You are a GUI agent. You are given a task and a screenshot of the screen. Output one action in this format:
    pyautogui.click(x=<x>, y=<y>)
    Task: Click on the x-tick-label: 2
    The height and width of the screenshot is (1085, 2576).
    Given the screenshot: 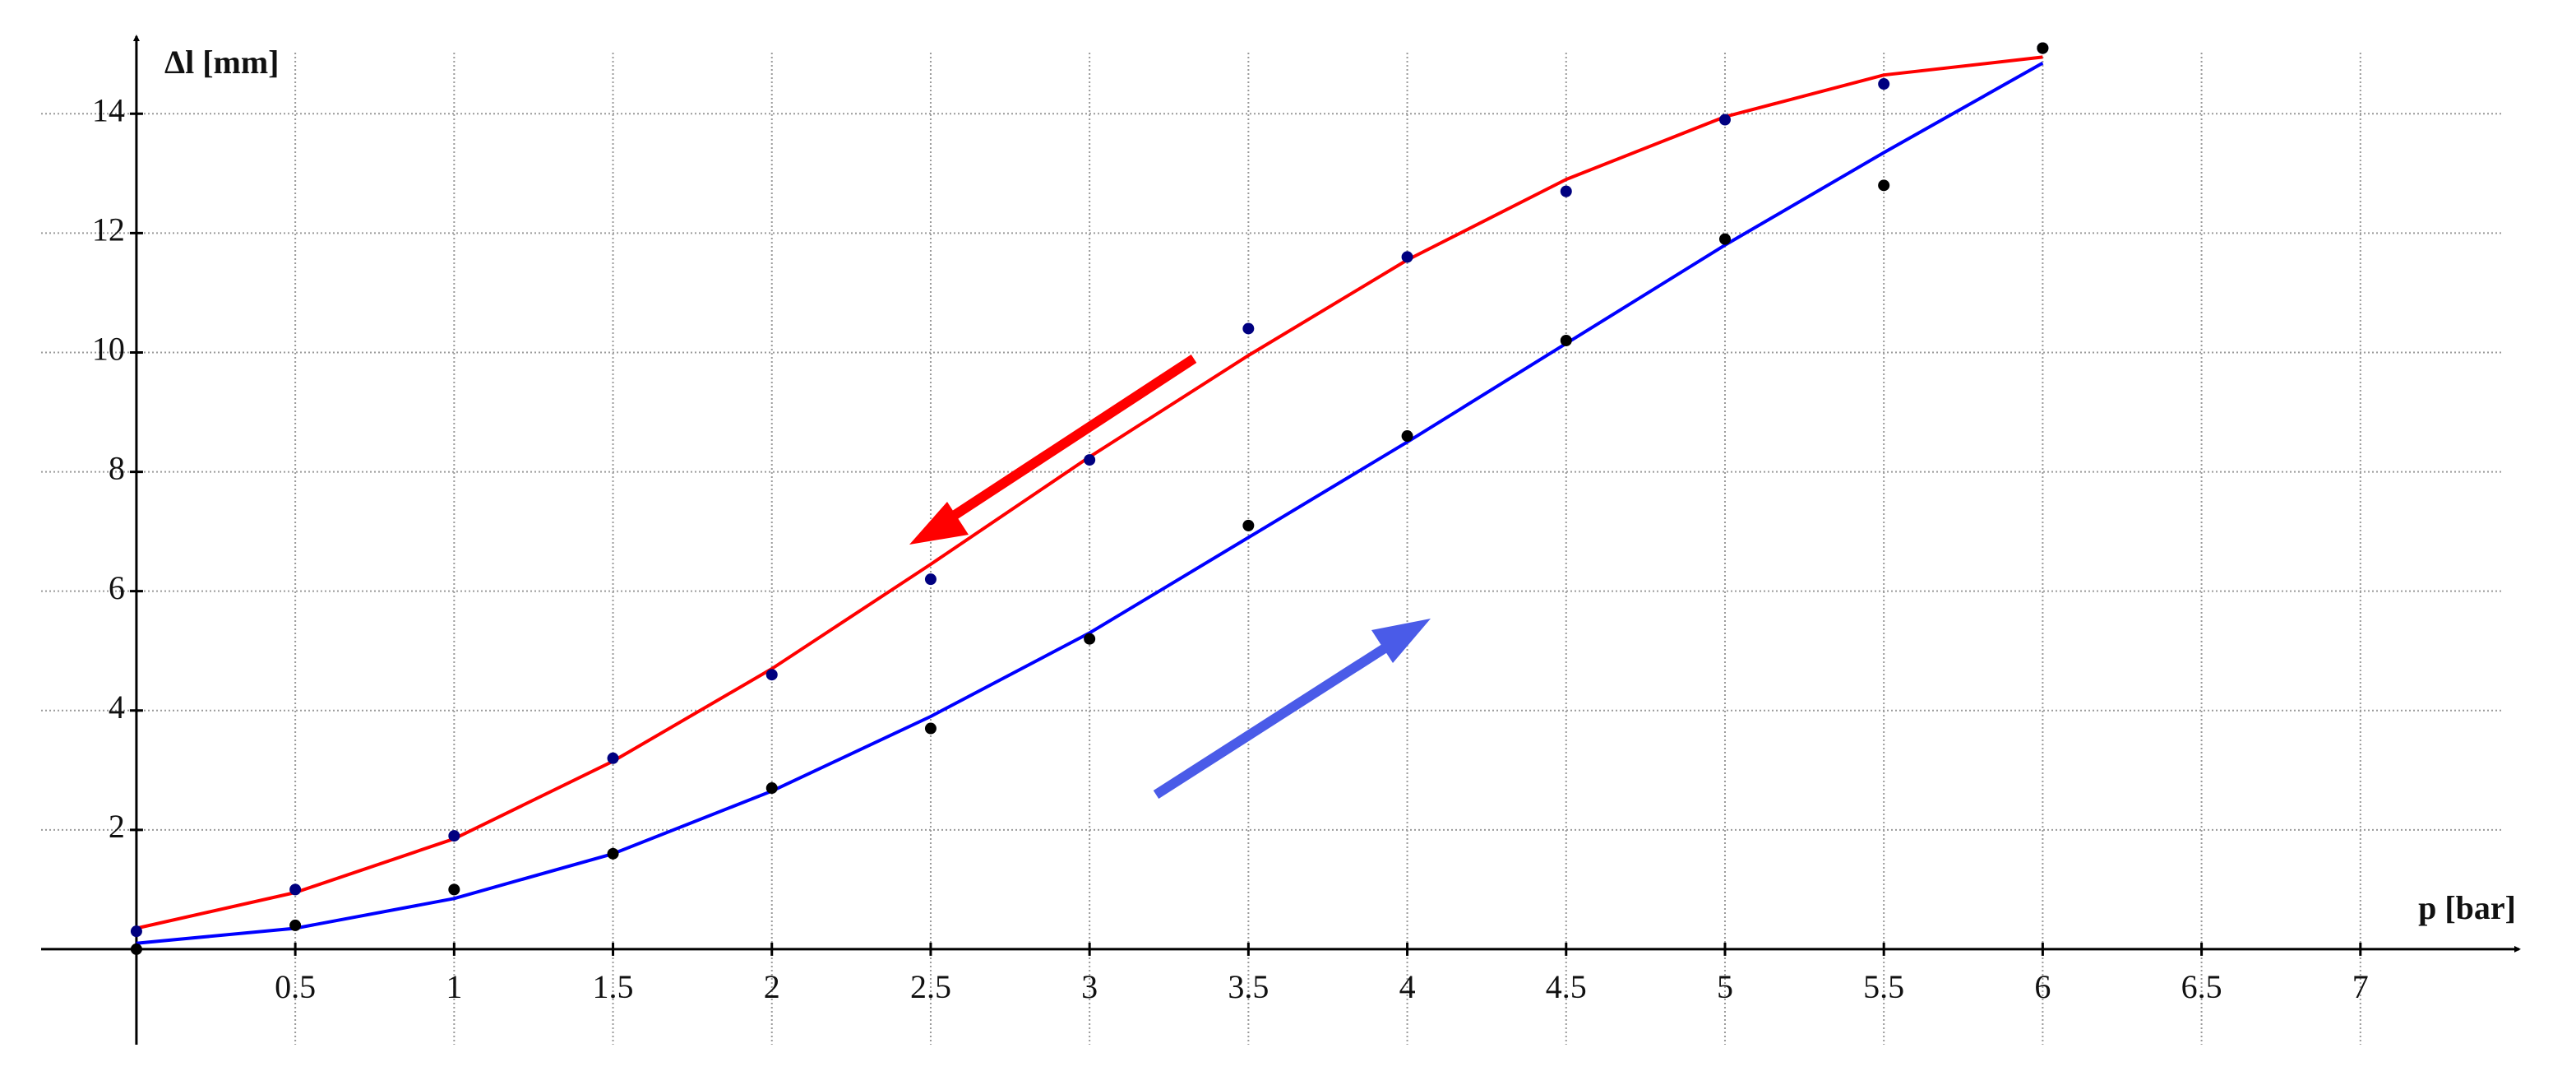 What is the action you would take?
    pyautogui.click(x=772, y=986)
    